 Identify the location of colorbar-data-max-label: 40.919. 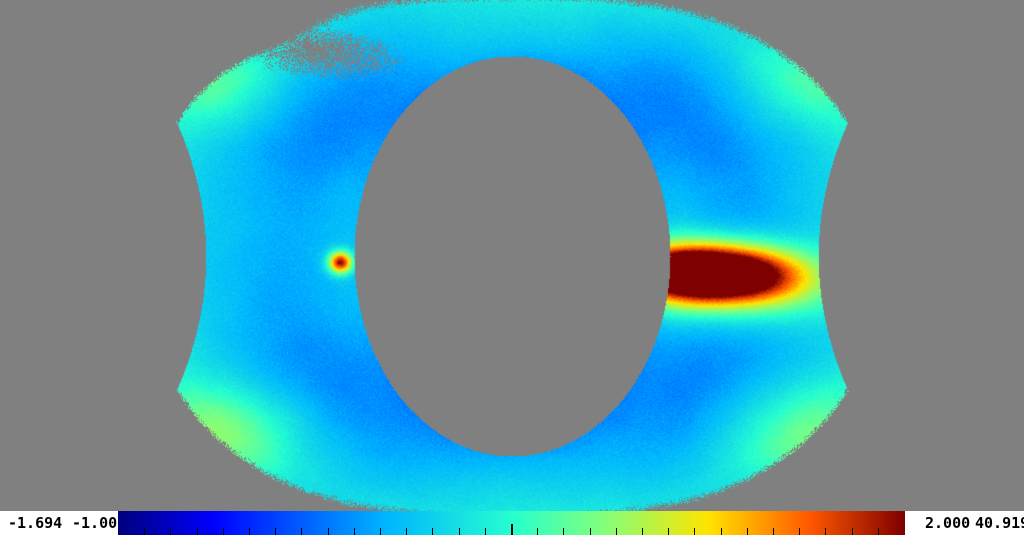
(999, 523).